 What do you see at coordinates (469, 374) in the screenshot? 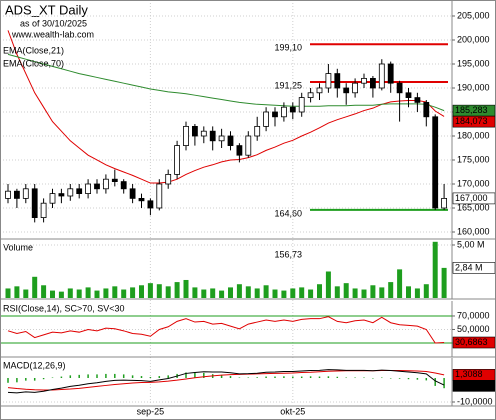
I see `last-value-label: 1,3088` at bounding box center [469, 374].